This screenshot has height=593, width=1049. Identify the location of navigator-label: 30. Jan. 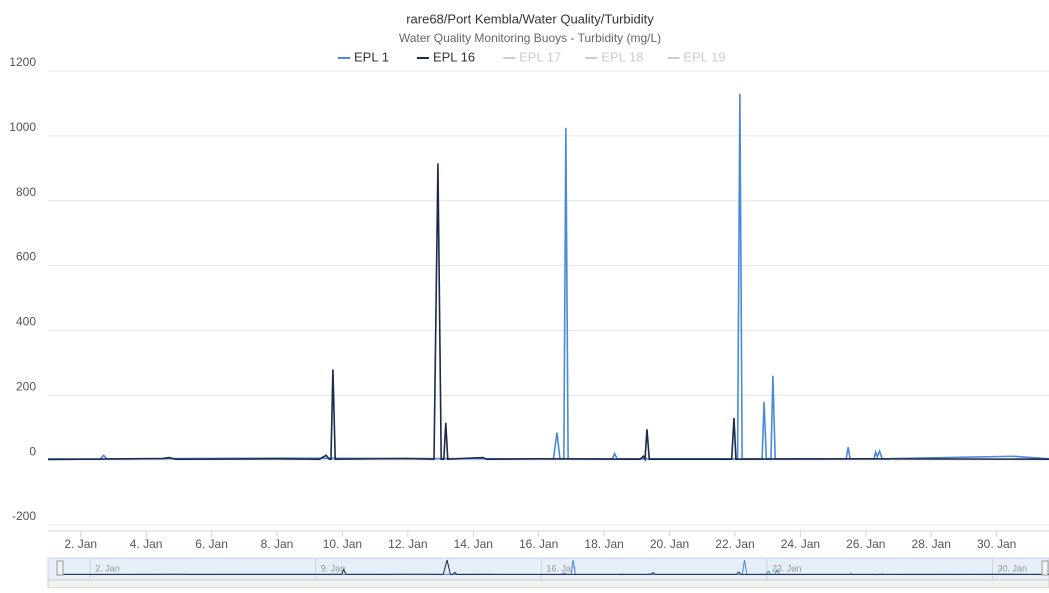
(1012, 568).